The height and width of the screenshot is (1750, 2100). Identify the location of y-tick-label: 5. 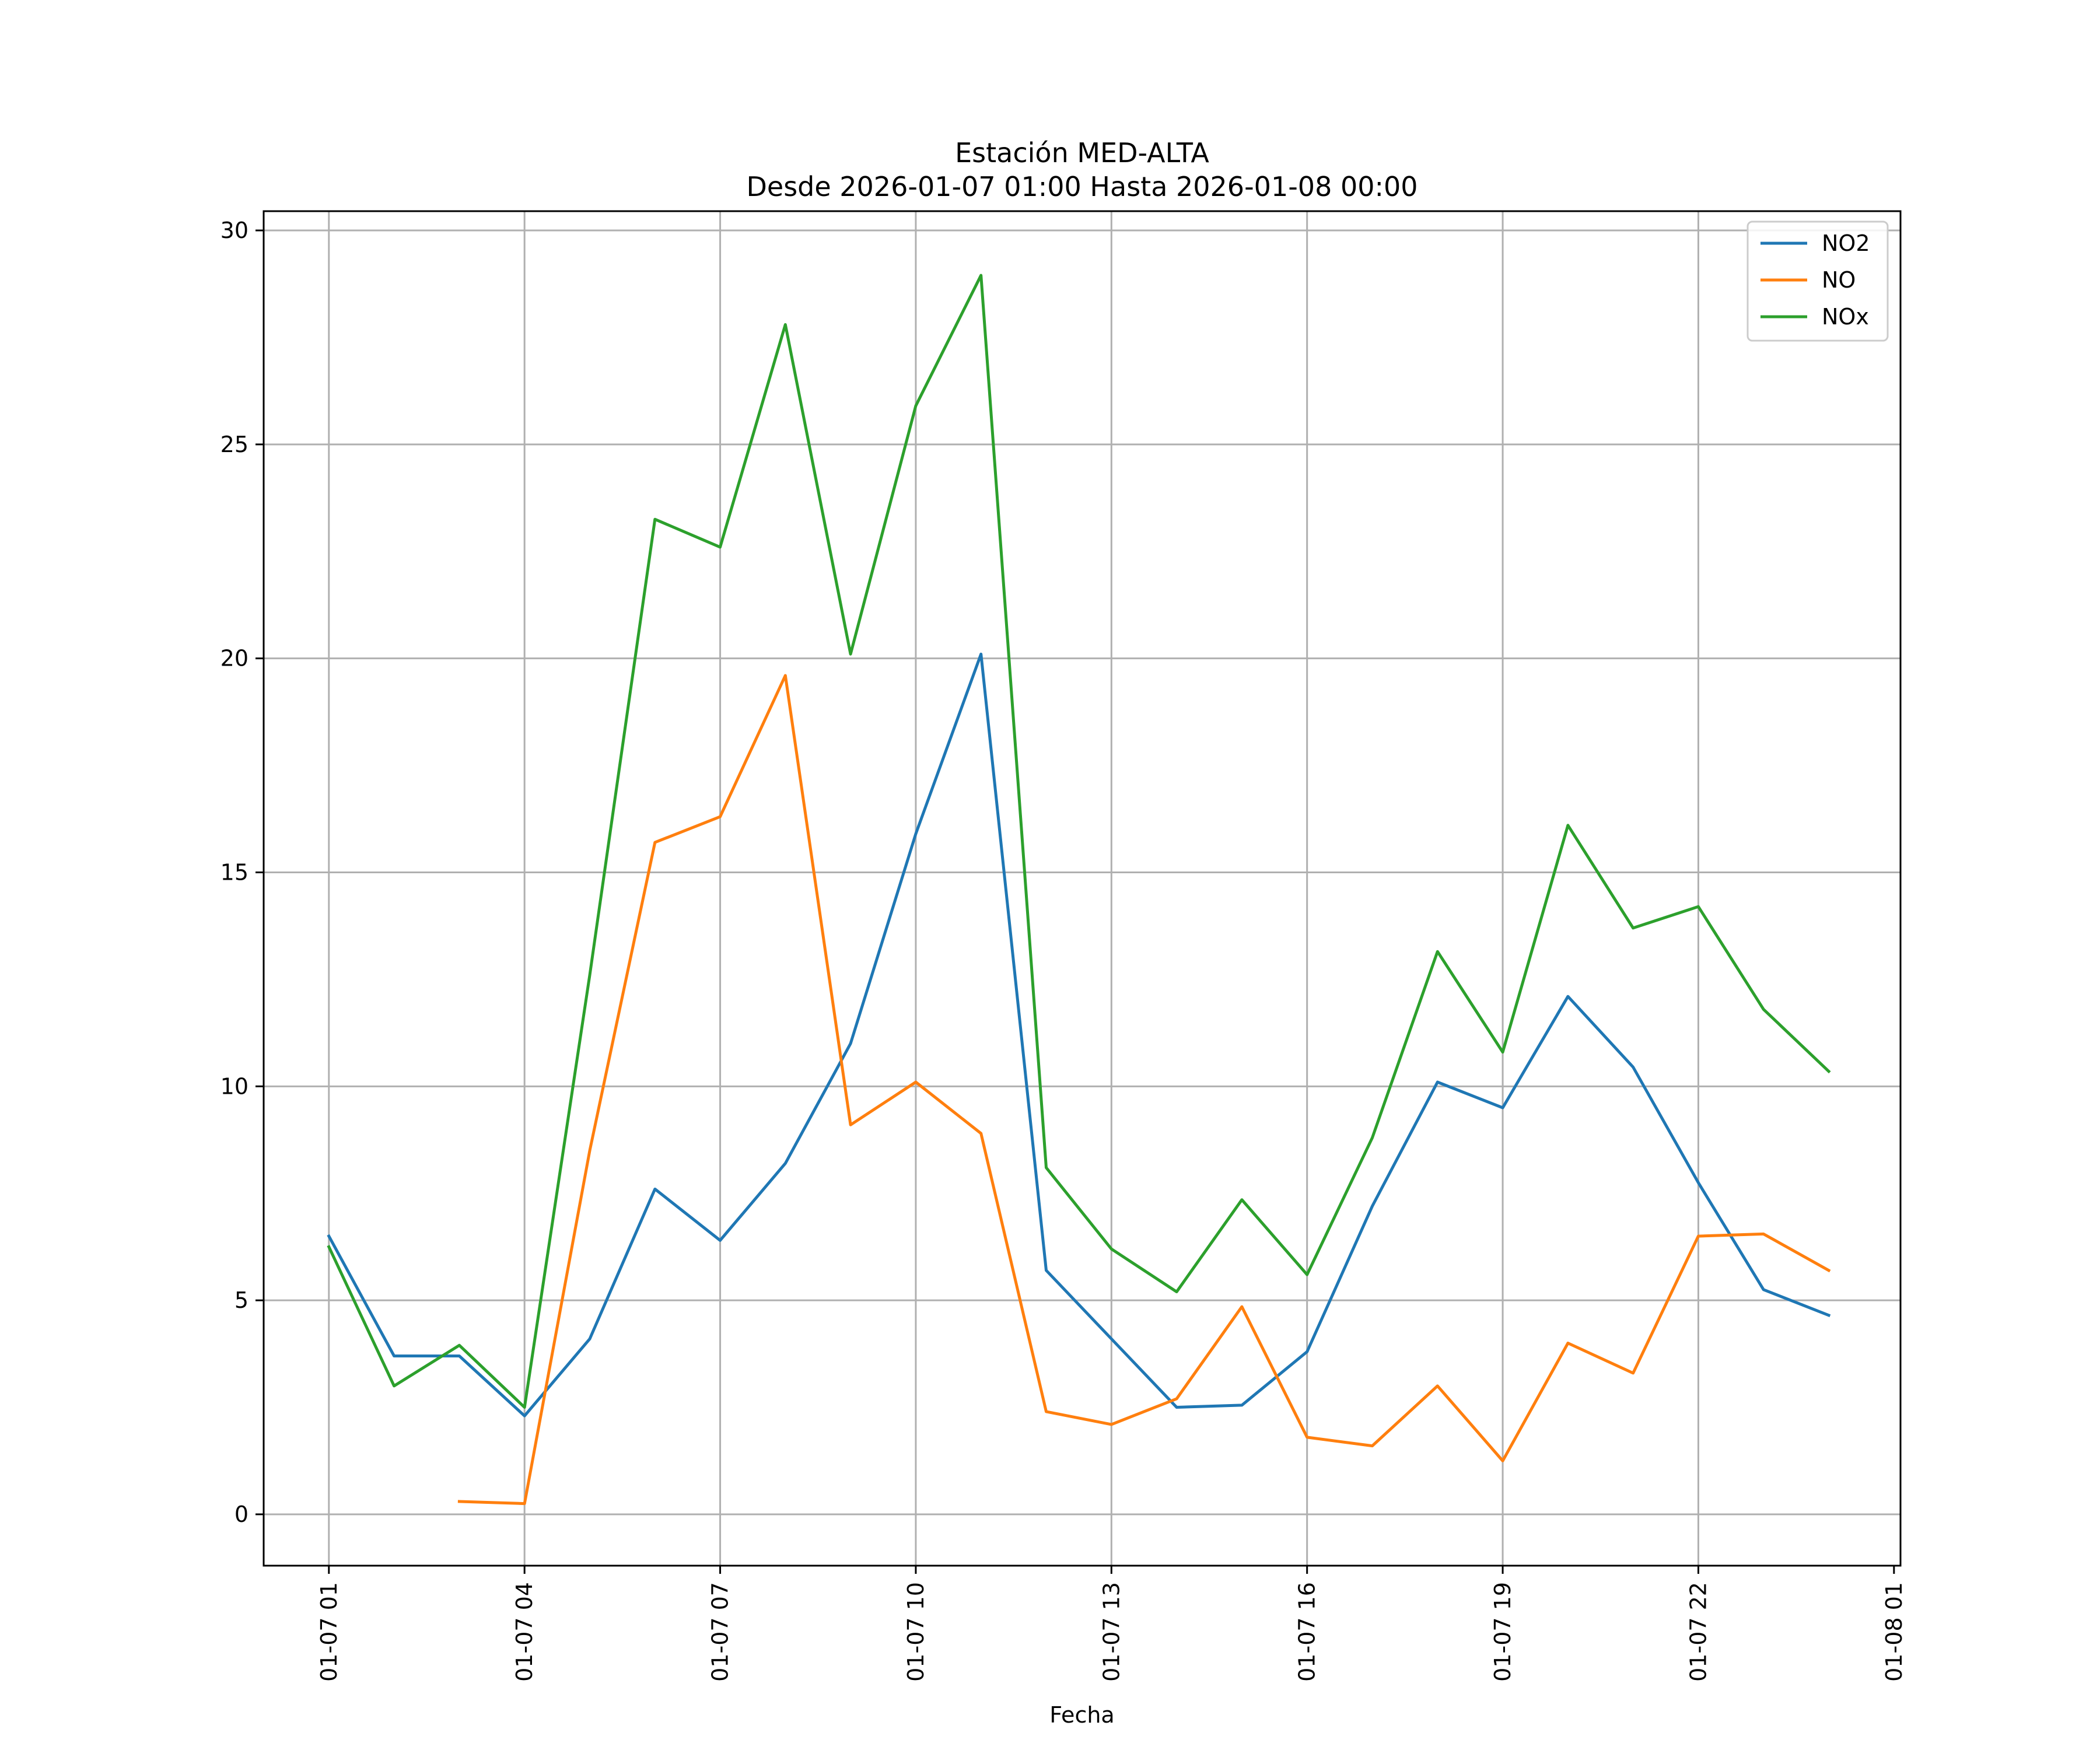
(242, 1300).